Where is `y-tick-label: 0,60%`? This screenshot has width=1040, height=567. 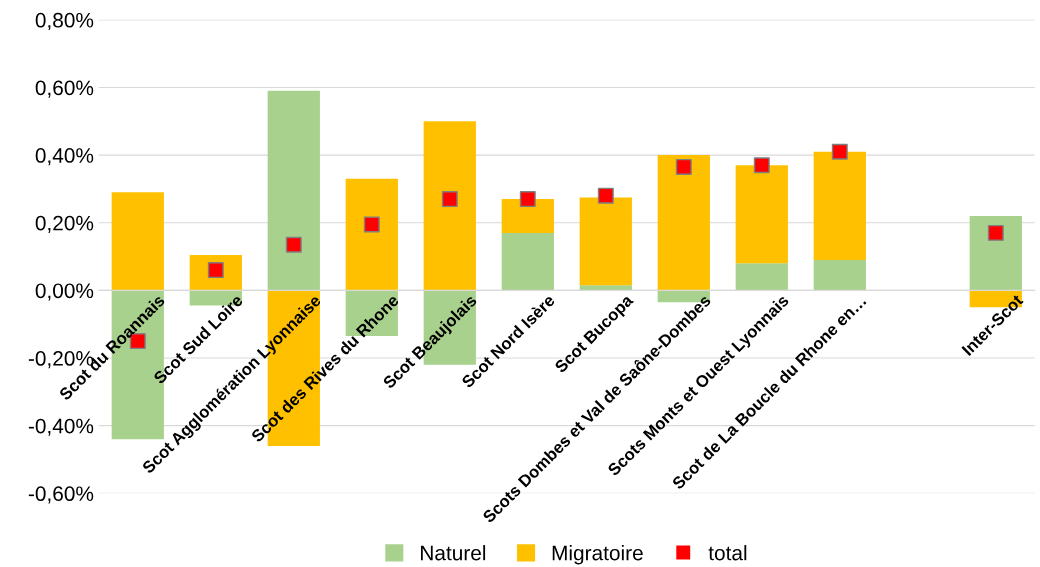
y-tick-label: 0,60% is located at coordinates (64, 89).